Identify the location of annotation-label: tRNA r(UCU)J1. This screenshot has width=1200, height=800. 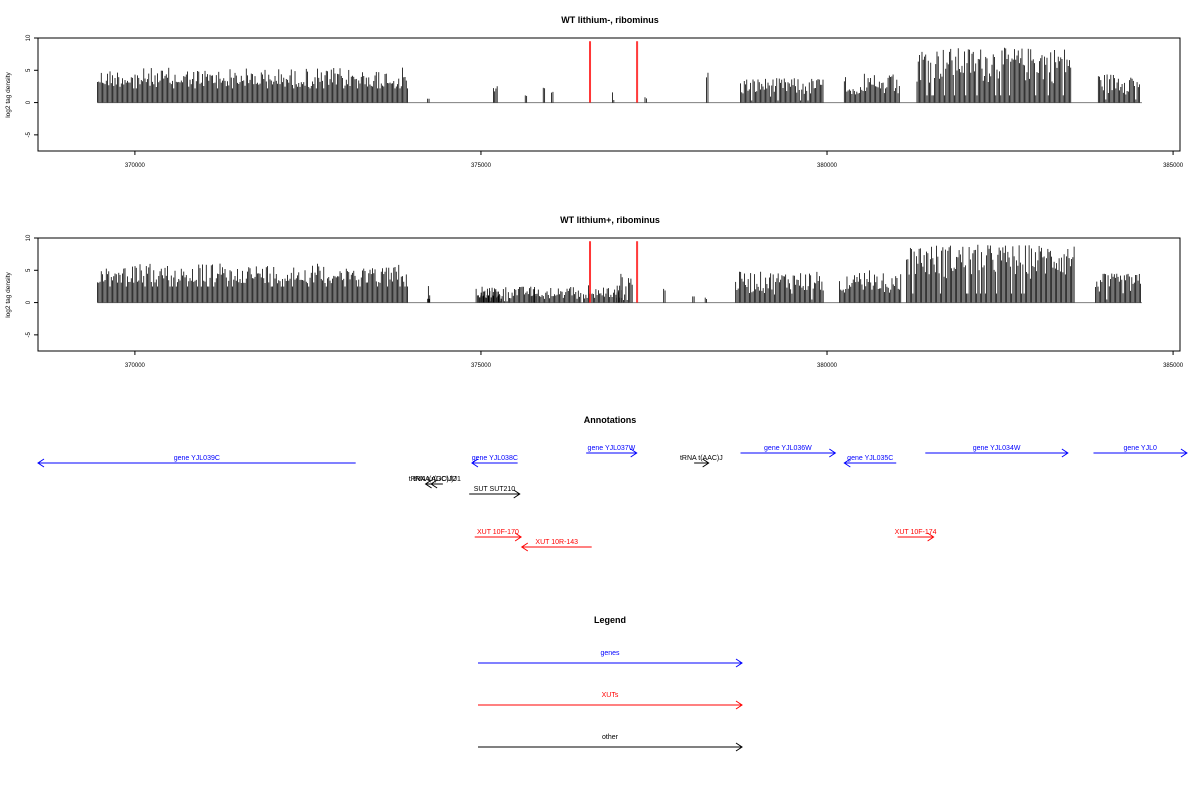
(437, 479).